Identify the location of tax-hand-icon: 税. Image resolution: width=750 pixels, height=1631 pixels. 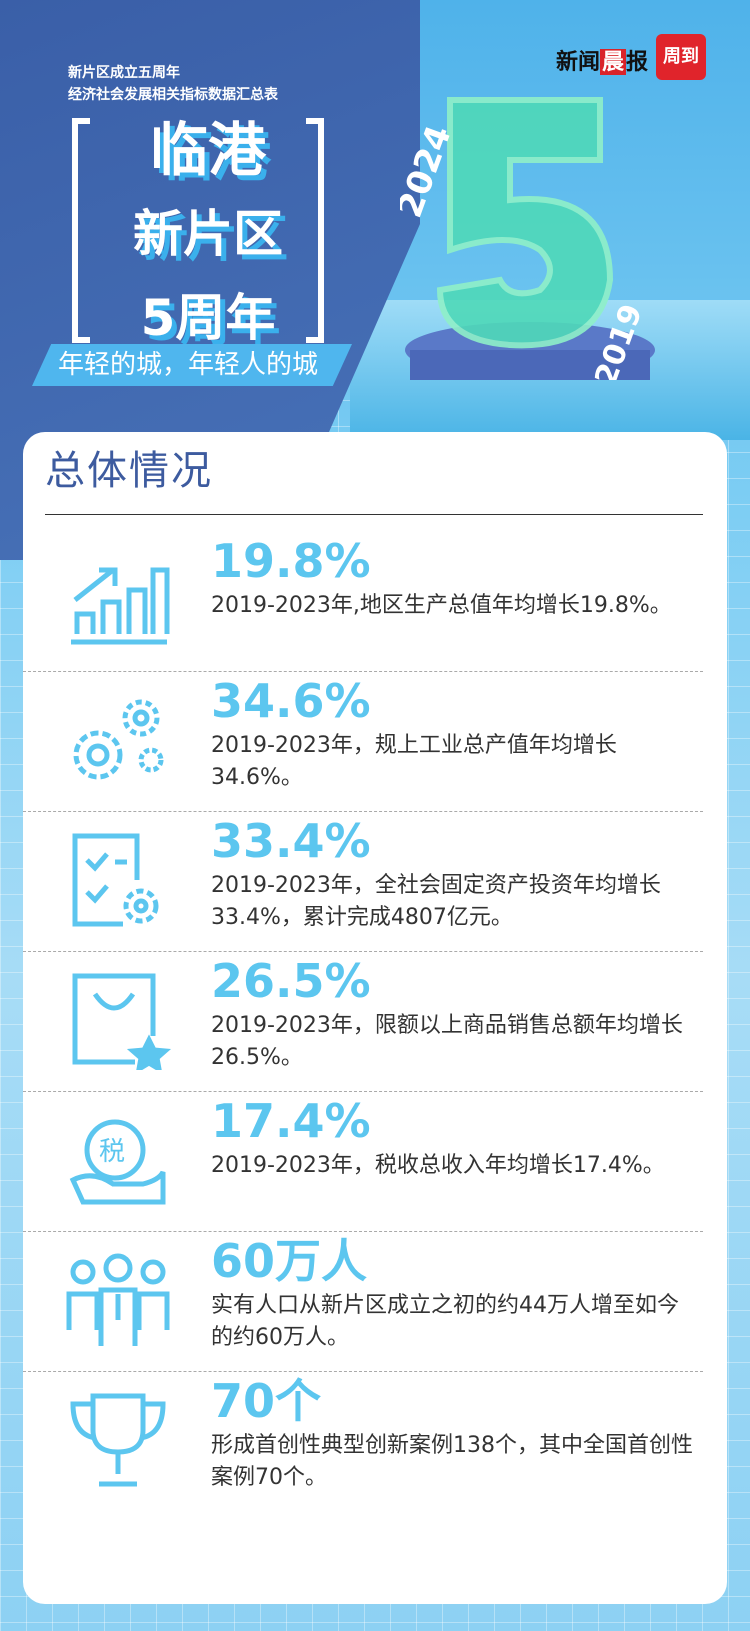
(117, 1162).